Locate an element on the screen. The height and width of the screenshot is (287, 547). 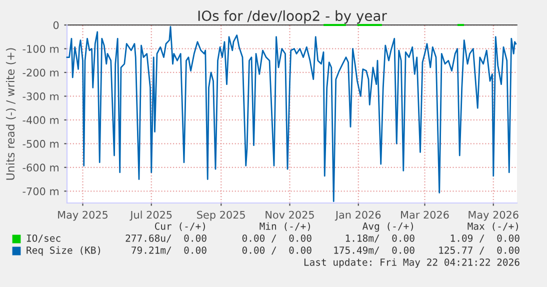
legend-label: Req Size (KB) is located at coordinates (63, 251).